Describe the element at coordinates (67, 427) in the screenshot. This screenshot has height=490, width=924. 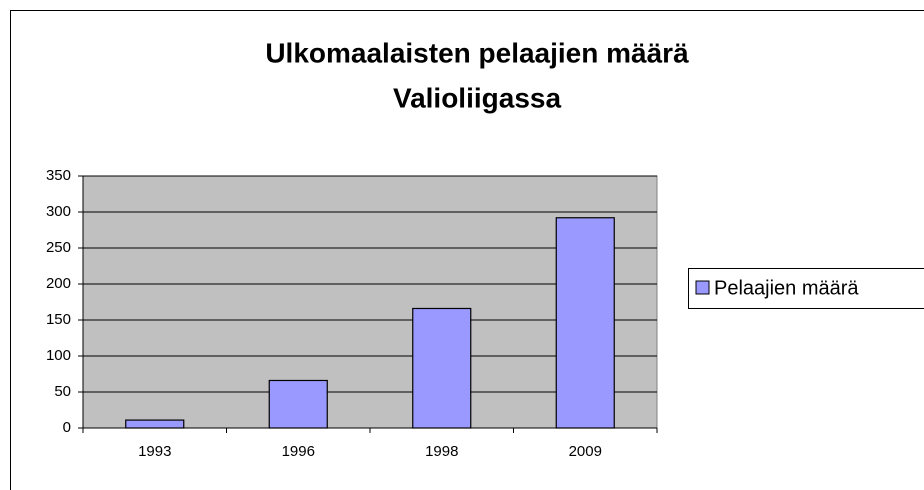
I see `y-tick-label: 0` at that location.